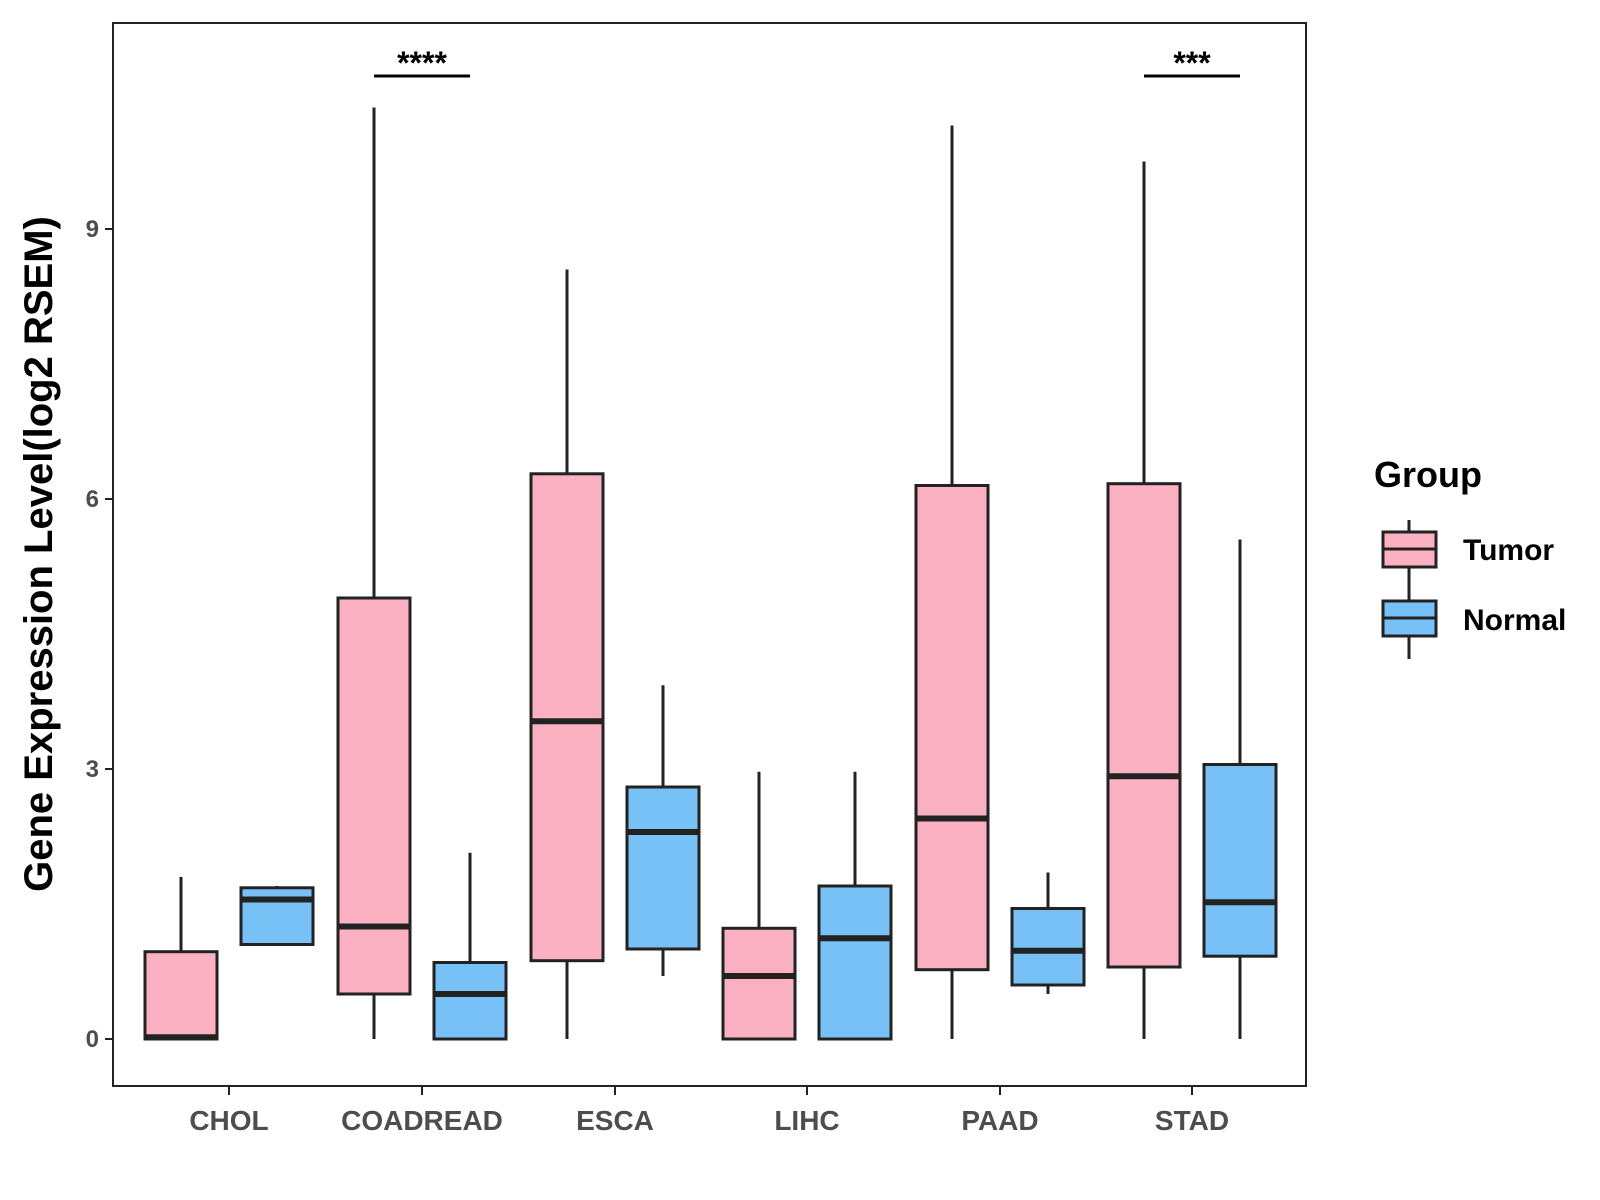  I want to click on box-tumor-stad, so click(1144, 600).